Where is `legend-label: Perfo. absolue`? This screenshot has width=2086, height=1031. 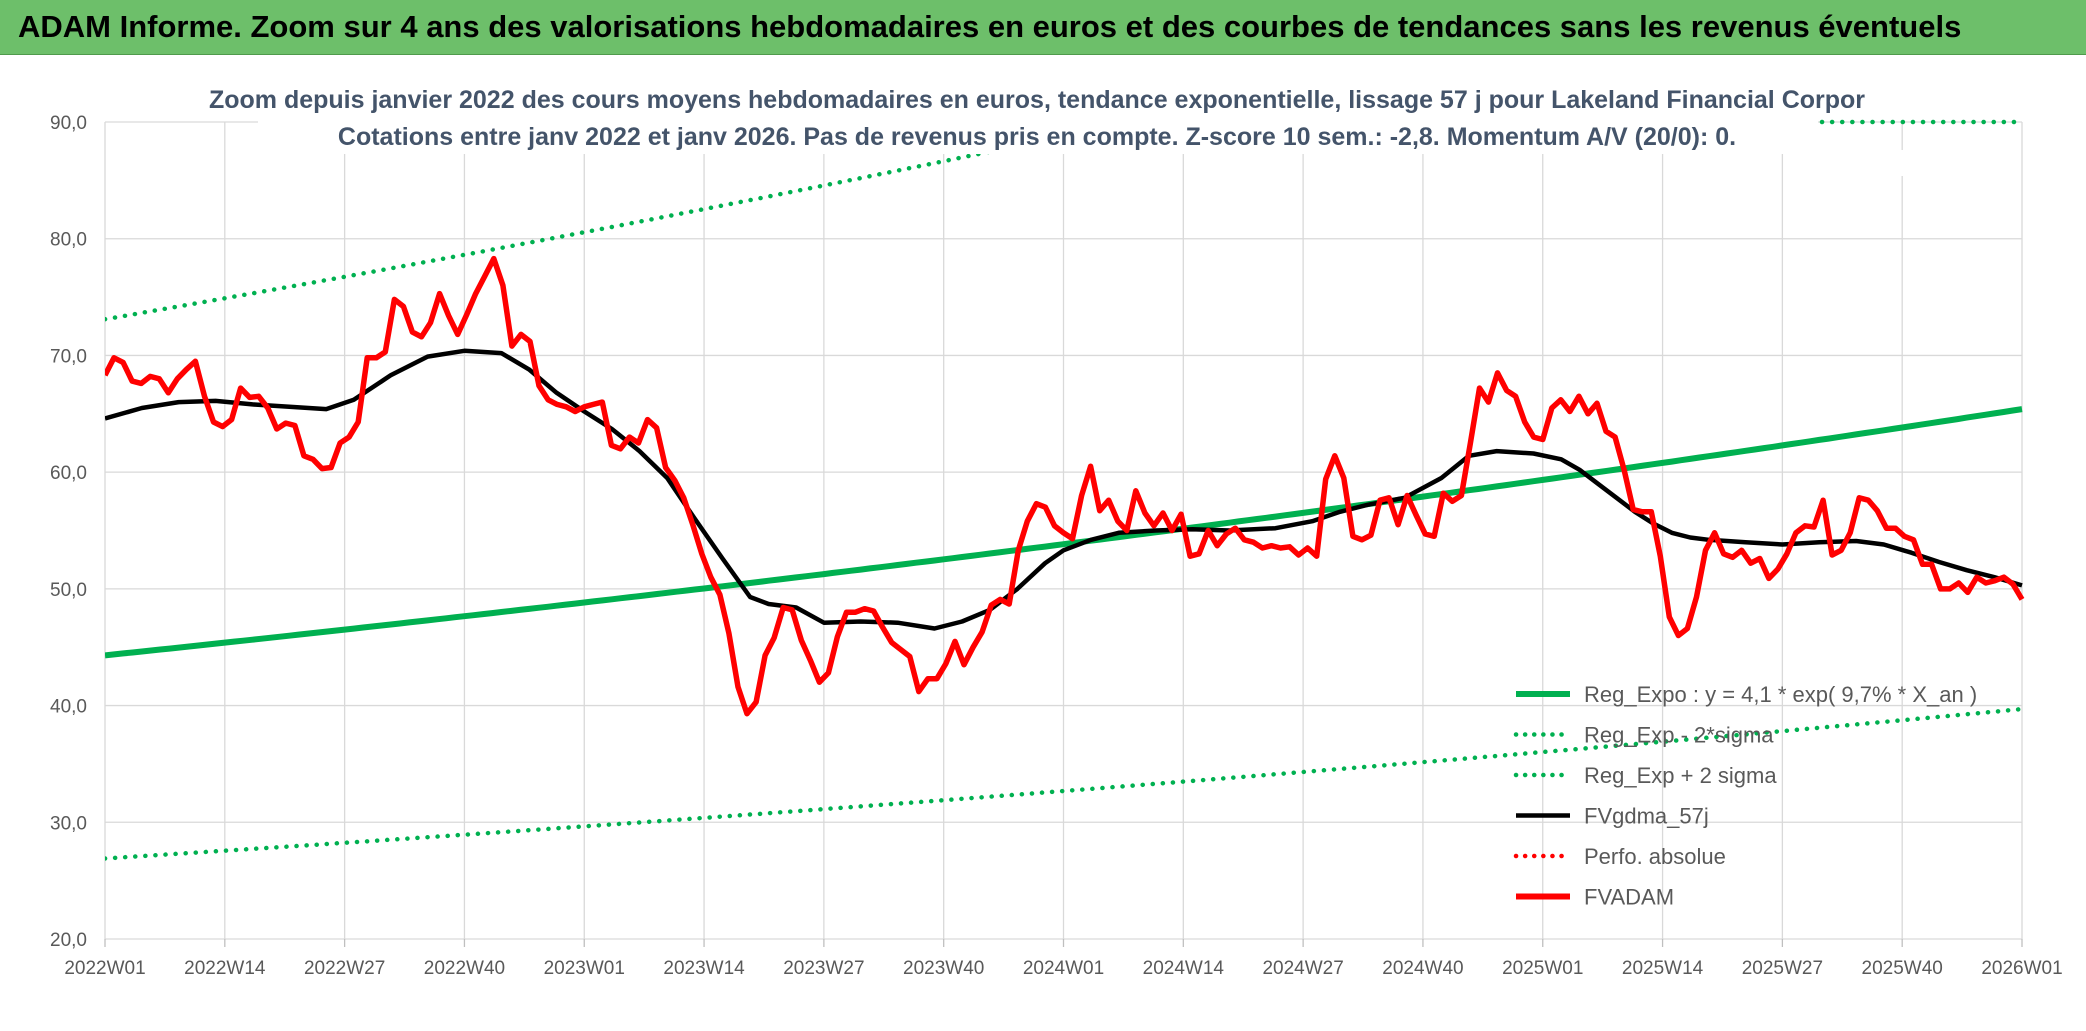 legend-label: Perfo. absolue is located at coordinates (1655, 856).